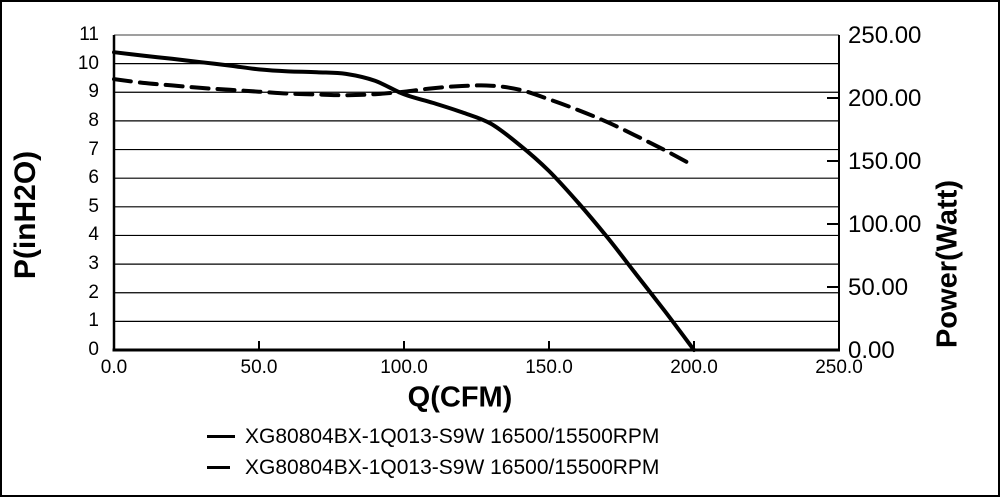 The width and height of the screenshot is (1000, 499). I want to click on y-left-tick-label: 8, so click(93, 120).